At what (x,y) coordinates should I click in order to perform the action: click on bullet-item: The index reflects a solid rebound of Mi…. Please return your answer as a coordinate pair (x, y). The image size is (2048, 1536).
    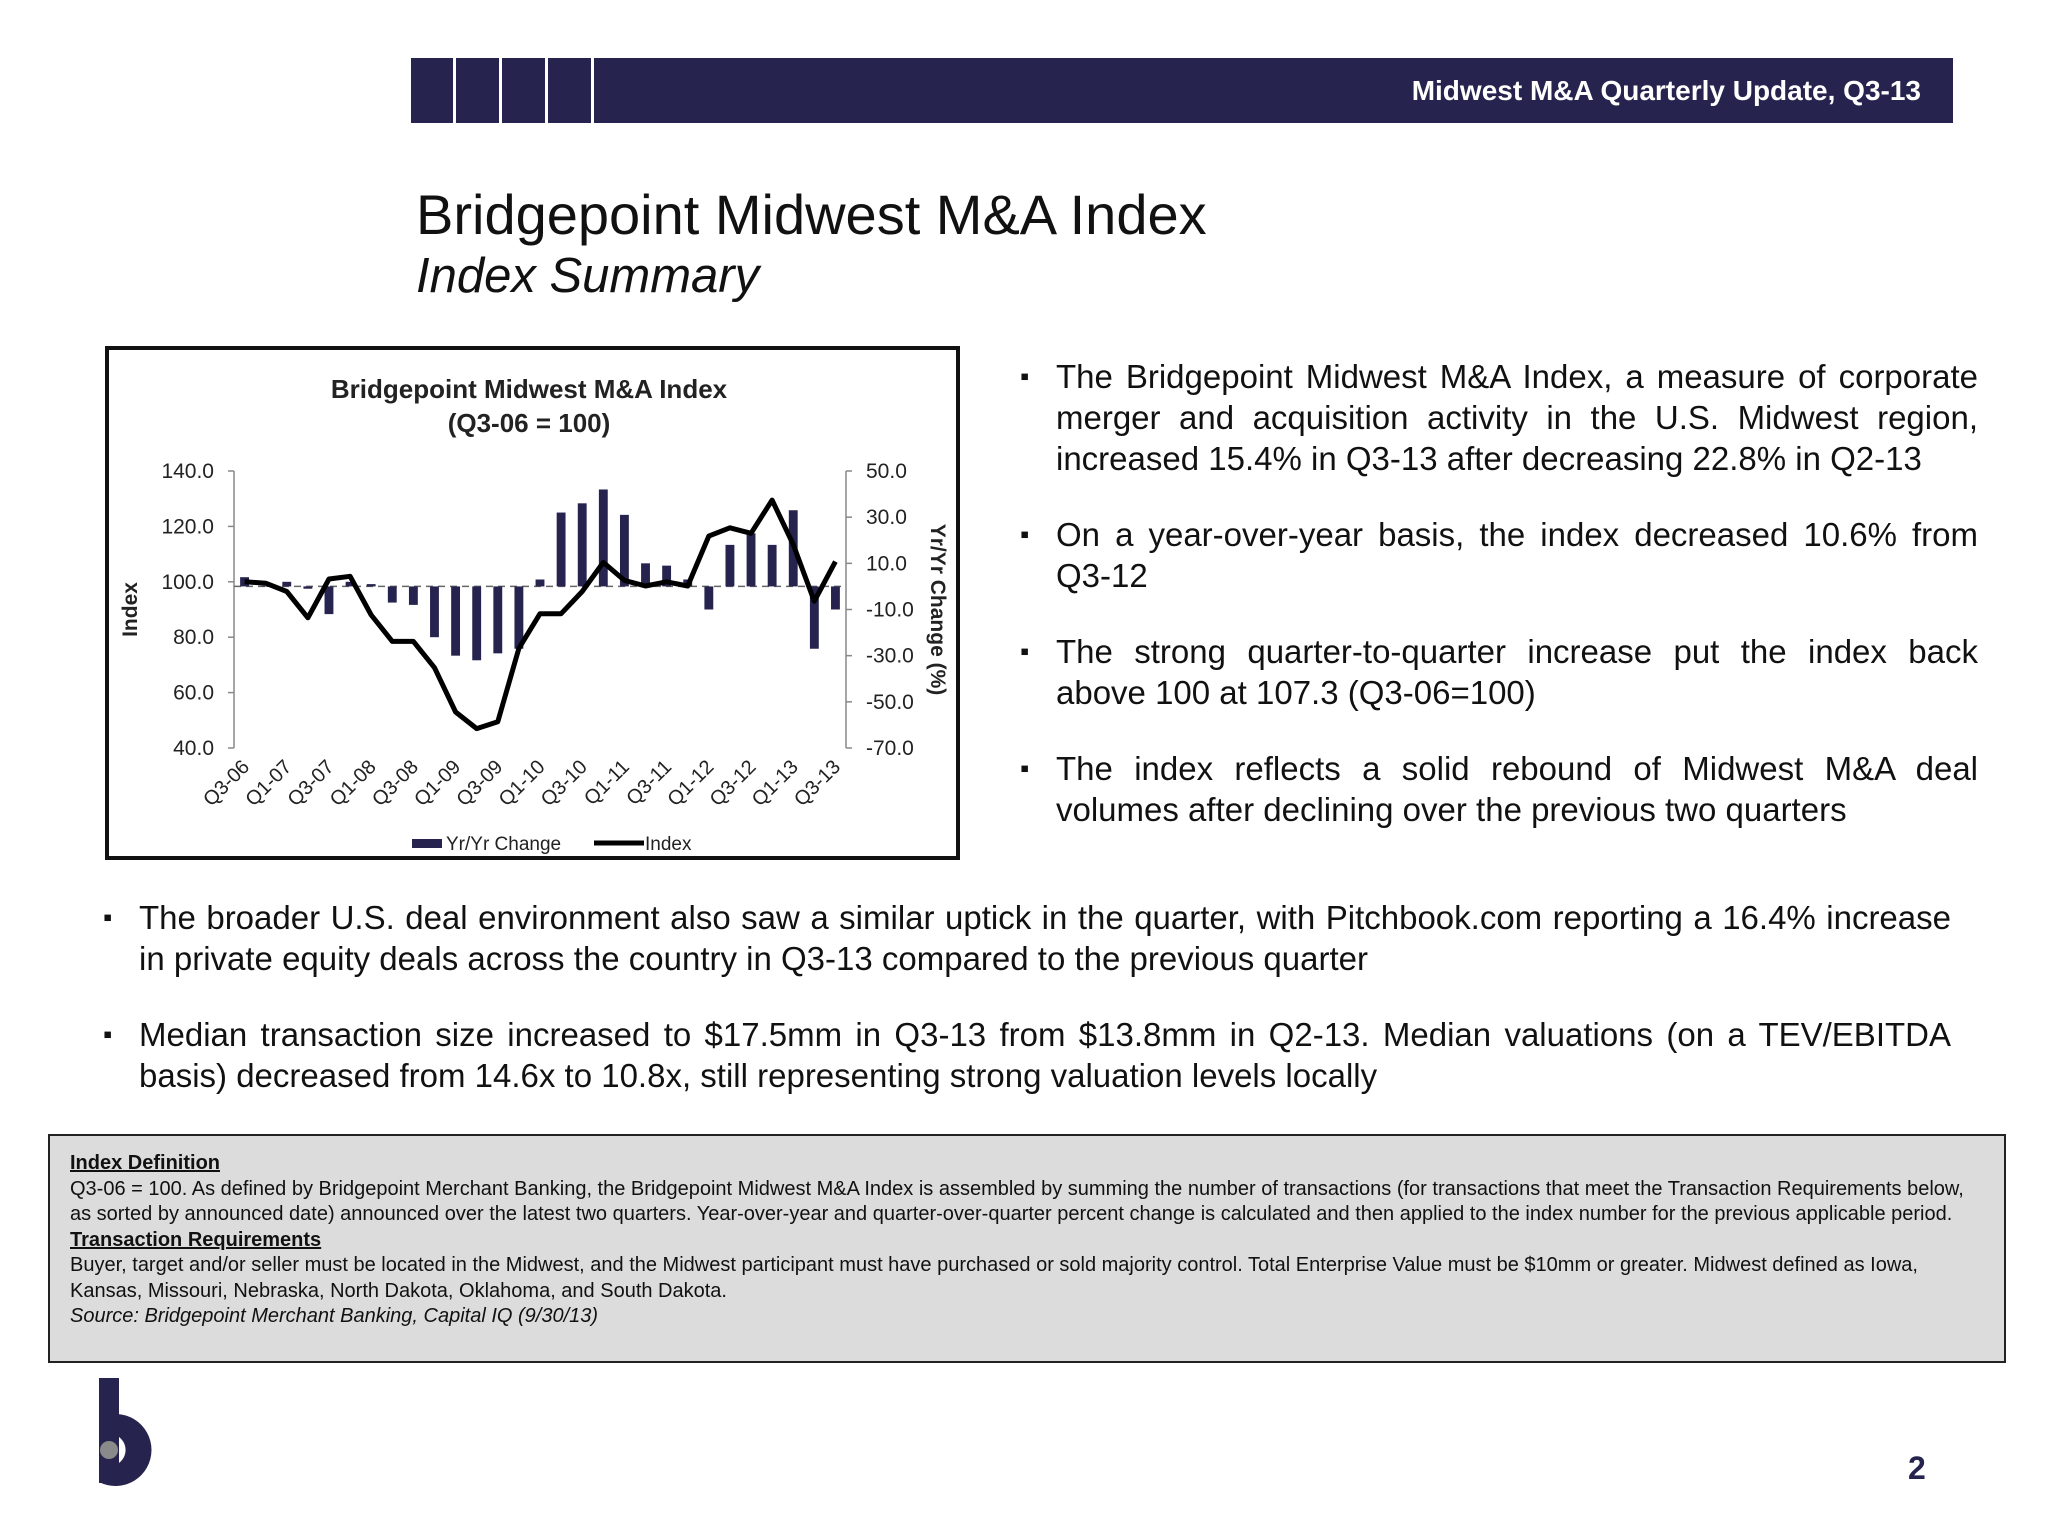
    Looking at the image, I should click on (1499, 789).